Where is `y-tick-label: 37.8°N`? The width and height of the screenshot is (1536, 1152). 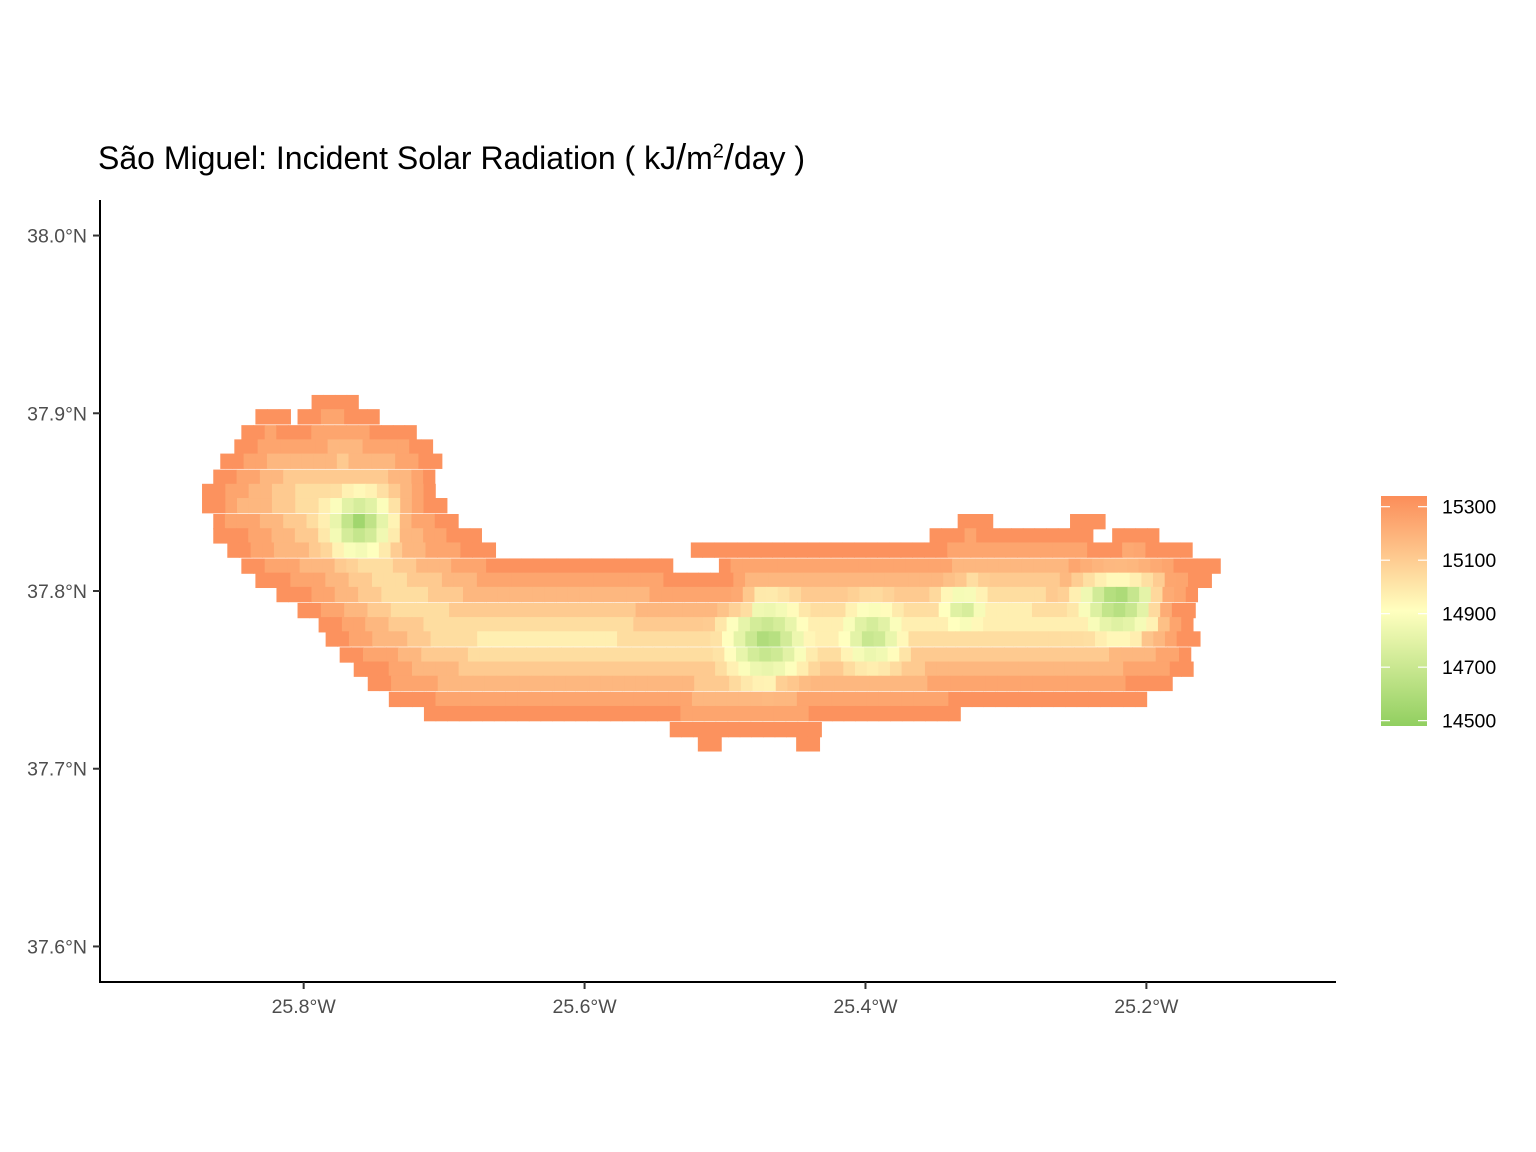
y-tick-label: 37.8°N is located at coordinates (57, 592).